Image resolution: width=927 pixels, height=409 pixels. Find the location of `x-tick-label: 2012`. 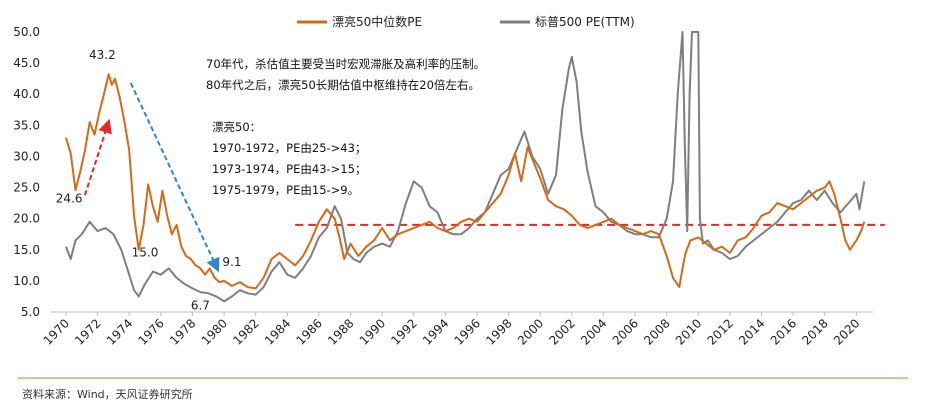

x-tick-label: 2012 is located at coordinates (720, 331).